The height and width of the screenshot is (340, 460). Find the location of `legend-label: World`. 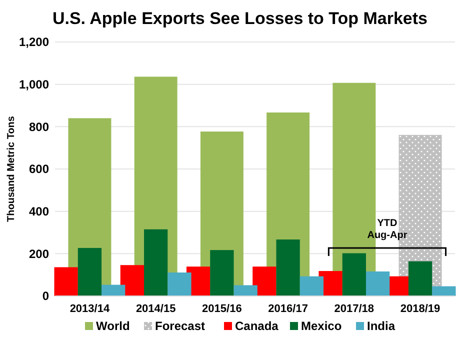

legend-label: World is located at coordinates (113, 326).